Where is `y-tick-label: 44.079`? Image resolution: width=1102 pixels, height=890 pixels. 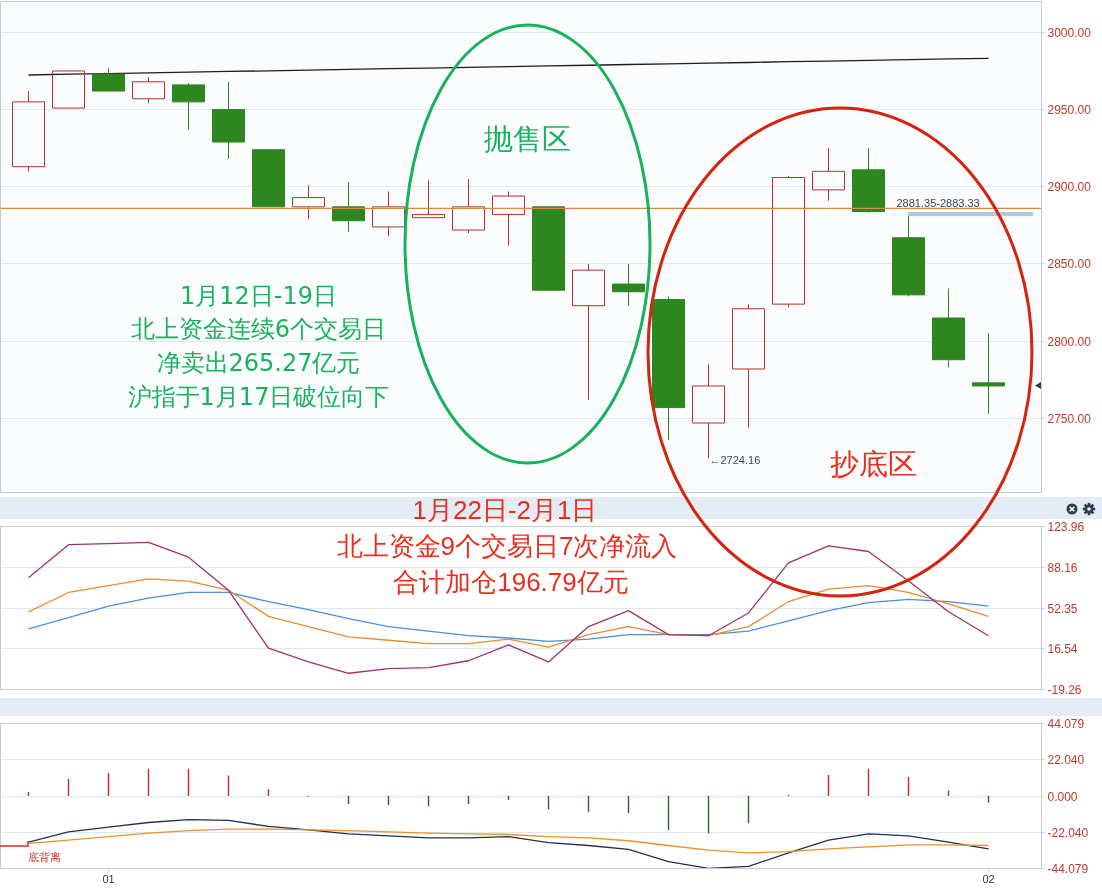 y-tick-label: 44.079 is located at coordinates (1066, 724).